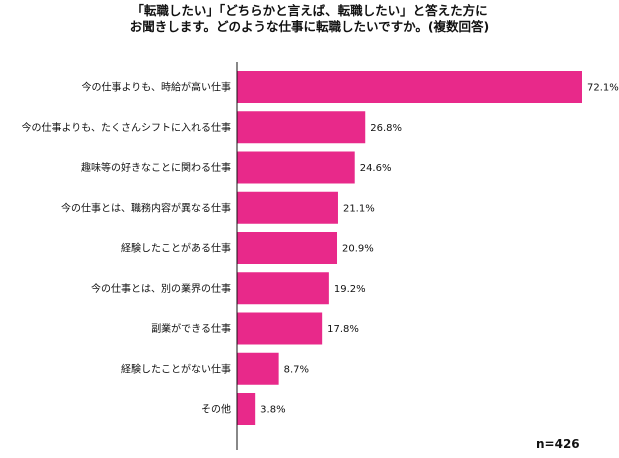 This screenshot has height=458, width=619. What do you see at coordinates (359, 208) in the screenshot?
I see `value-label-3: 21.1%` at bounding box center [359, 208].